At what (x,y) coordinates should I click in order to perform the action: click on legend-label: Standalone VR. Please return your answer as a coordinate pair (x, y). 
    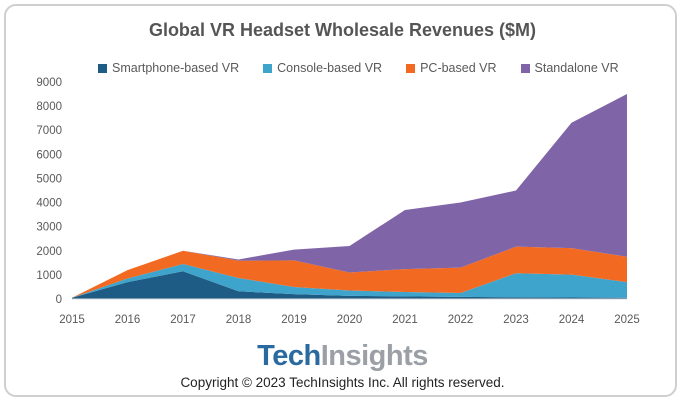
    Looking at the image, I should click on (576, 68).